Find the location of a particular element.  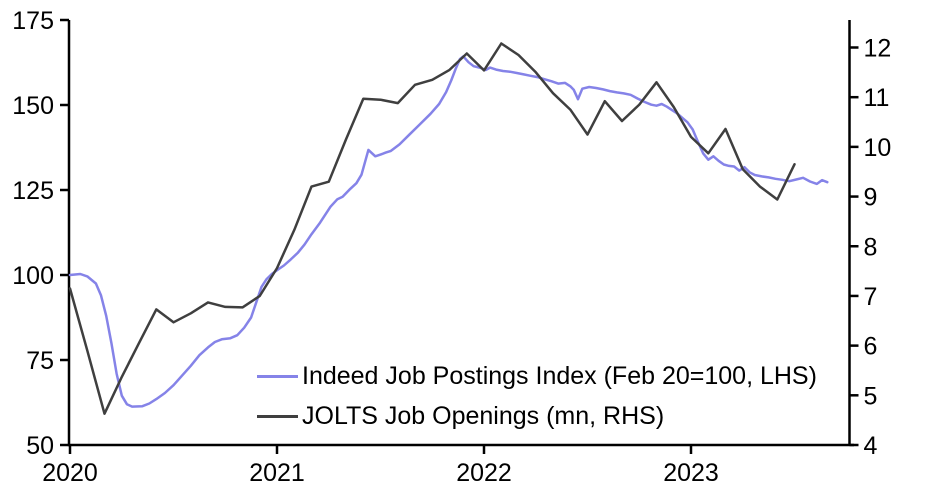

right-axis-tick-label: 8 is located at coordinates (871, 247).